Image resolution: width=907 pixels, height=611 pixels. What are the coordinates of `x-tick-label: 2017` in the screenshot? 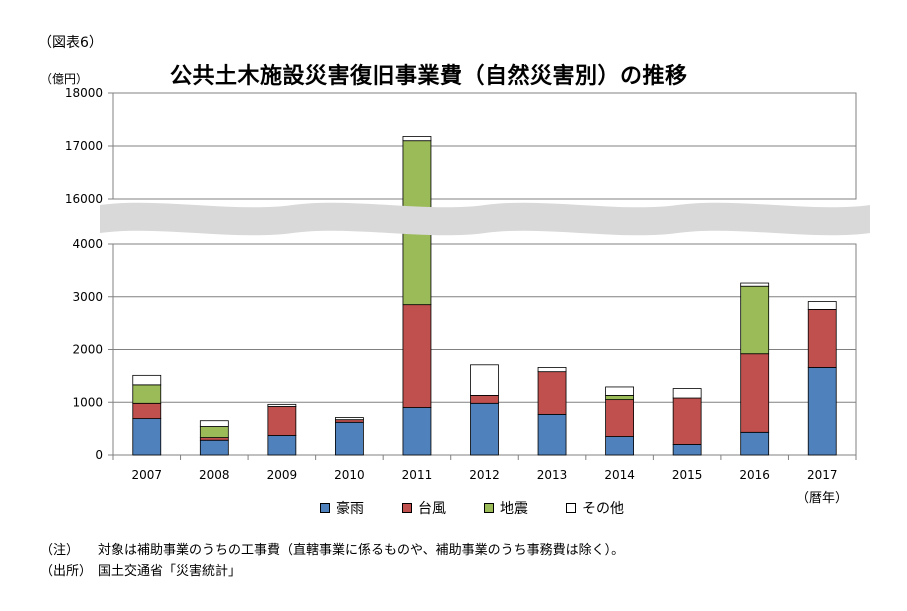 It's located at (822, 475).